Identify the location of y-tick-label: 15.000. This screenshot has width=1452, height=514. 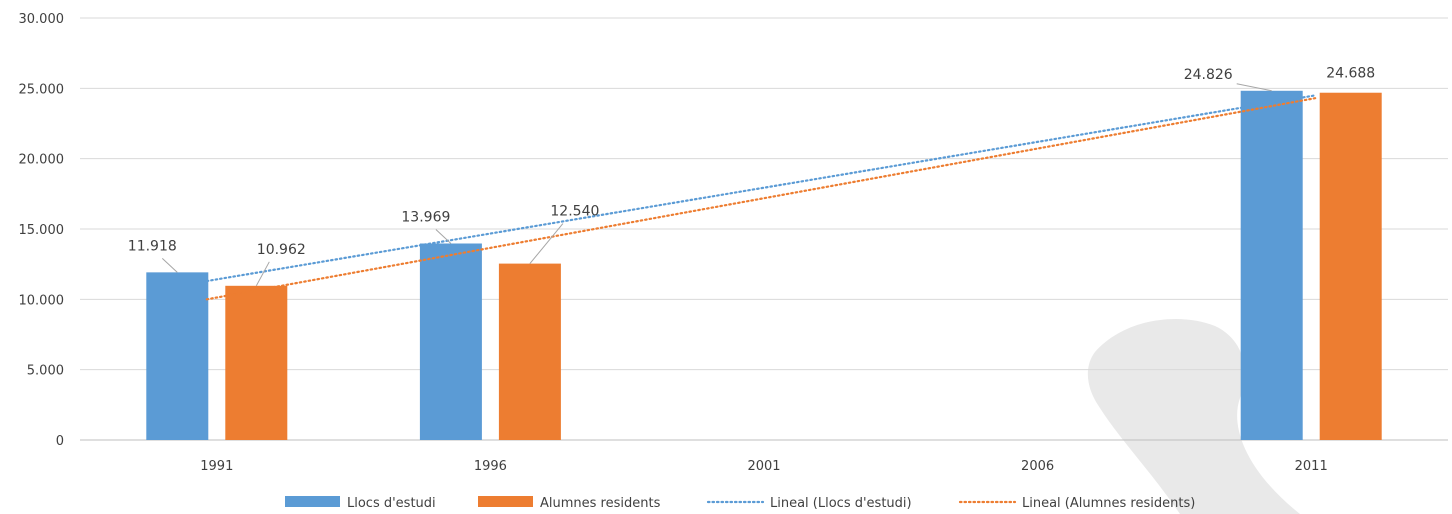
(42, 230).